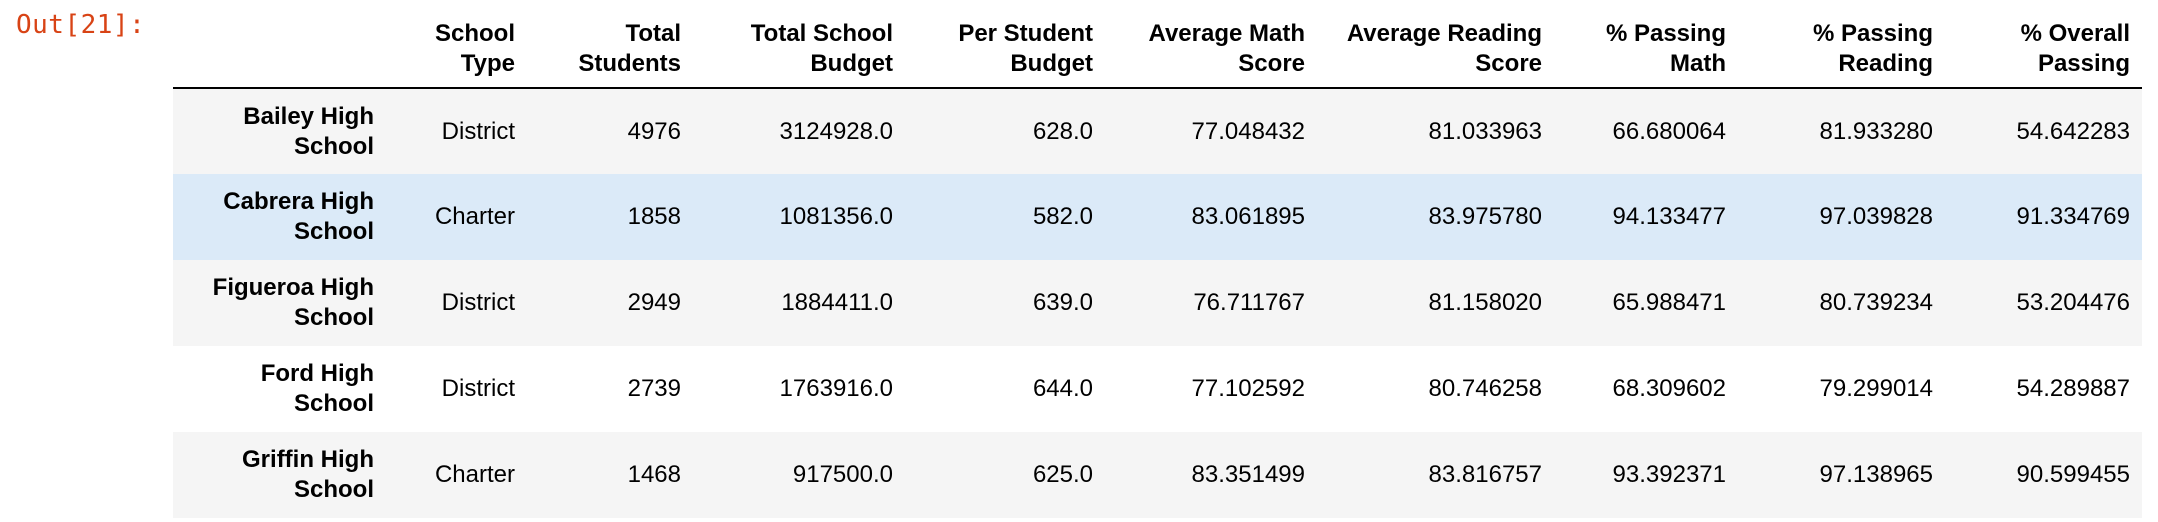 This screenshot has width=2158, height=522. I want to click on row-index-line: Griffin High, so click(308, 459).